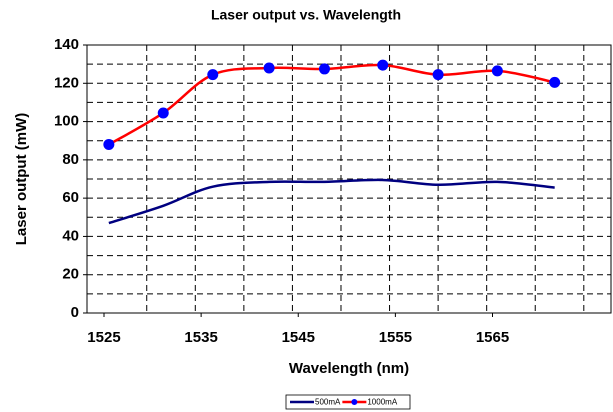  Describe the element at coordinates (70, 159) in the screenshot. I see `y-tick-label: 80` at that location.